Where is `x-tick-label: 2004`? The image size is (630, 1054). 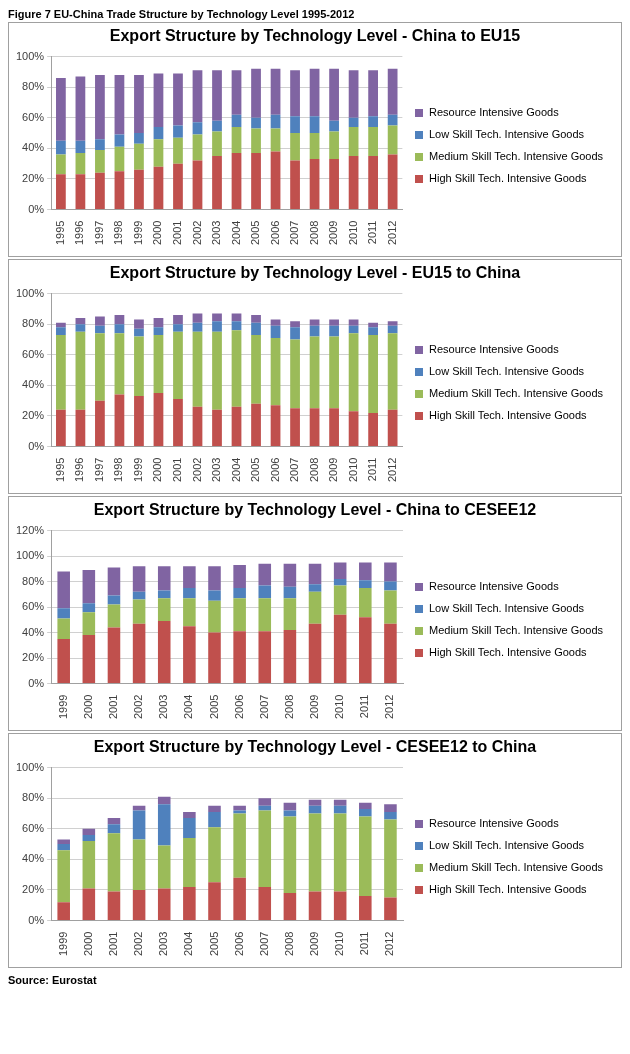 x-tick-label: 2004 is located at coordinates (235, 470).